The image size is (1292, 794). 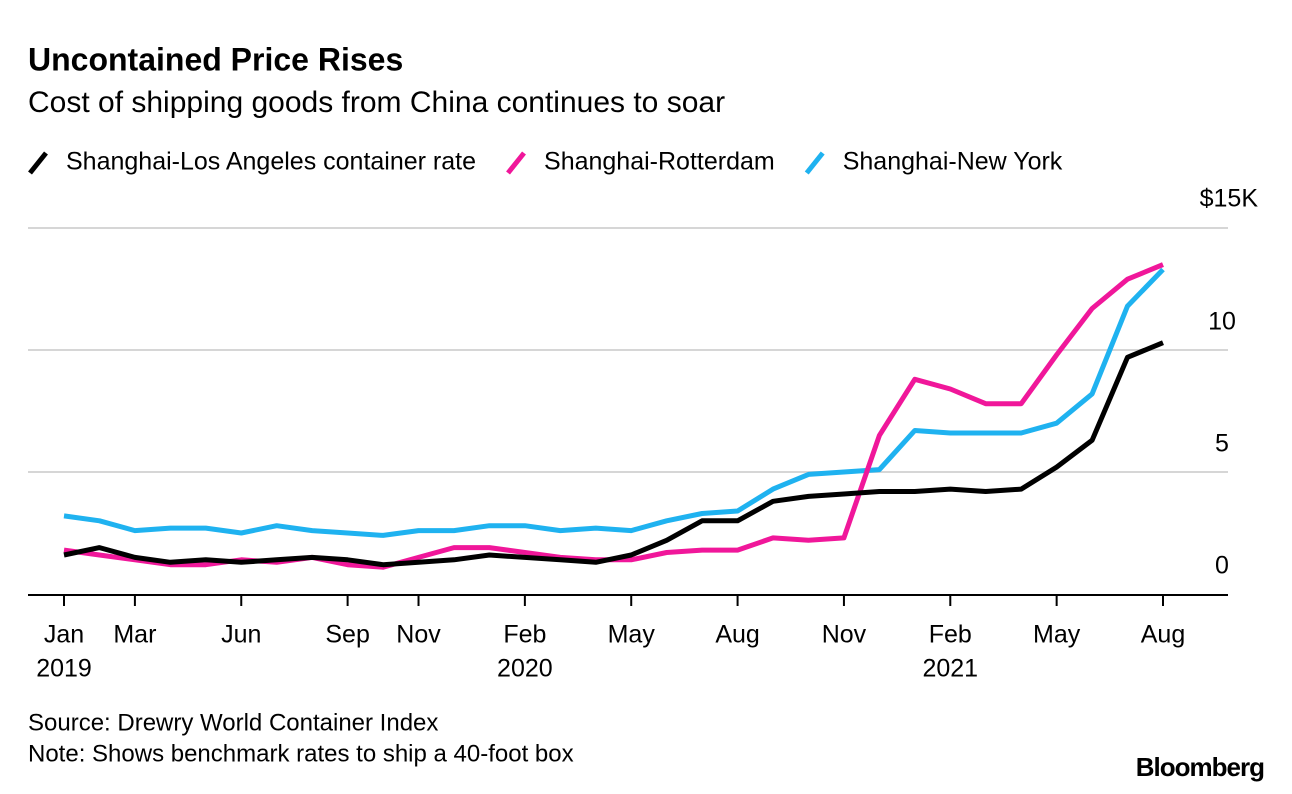 I want to click on y-tick-label: 5, so click(x=1222, y=444).